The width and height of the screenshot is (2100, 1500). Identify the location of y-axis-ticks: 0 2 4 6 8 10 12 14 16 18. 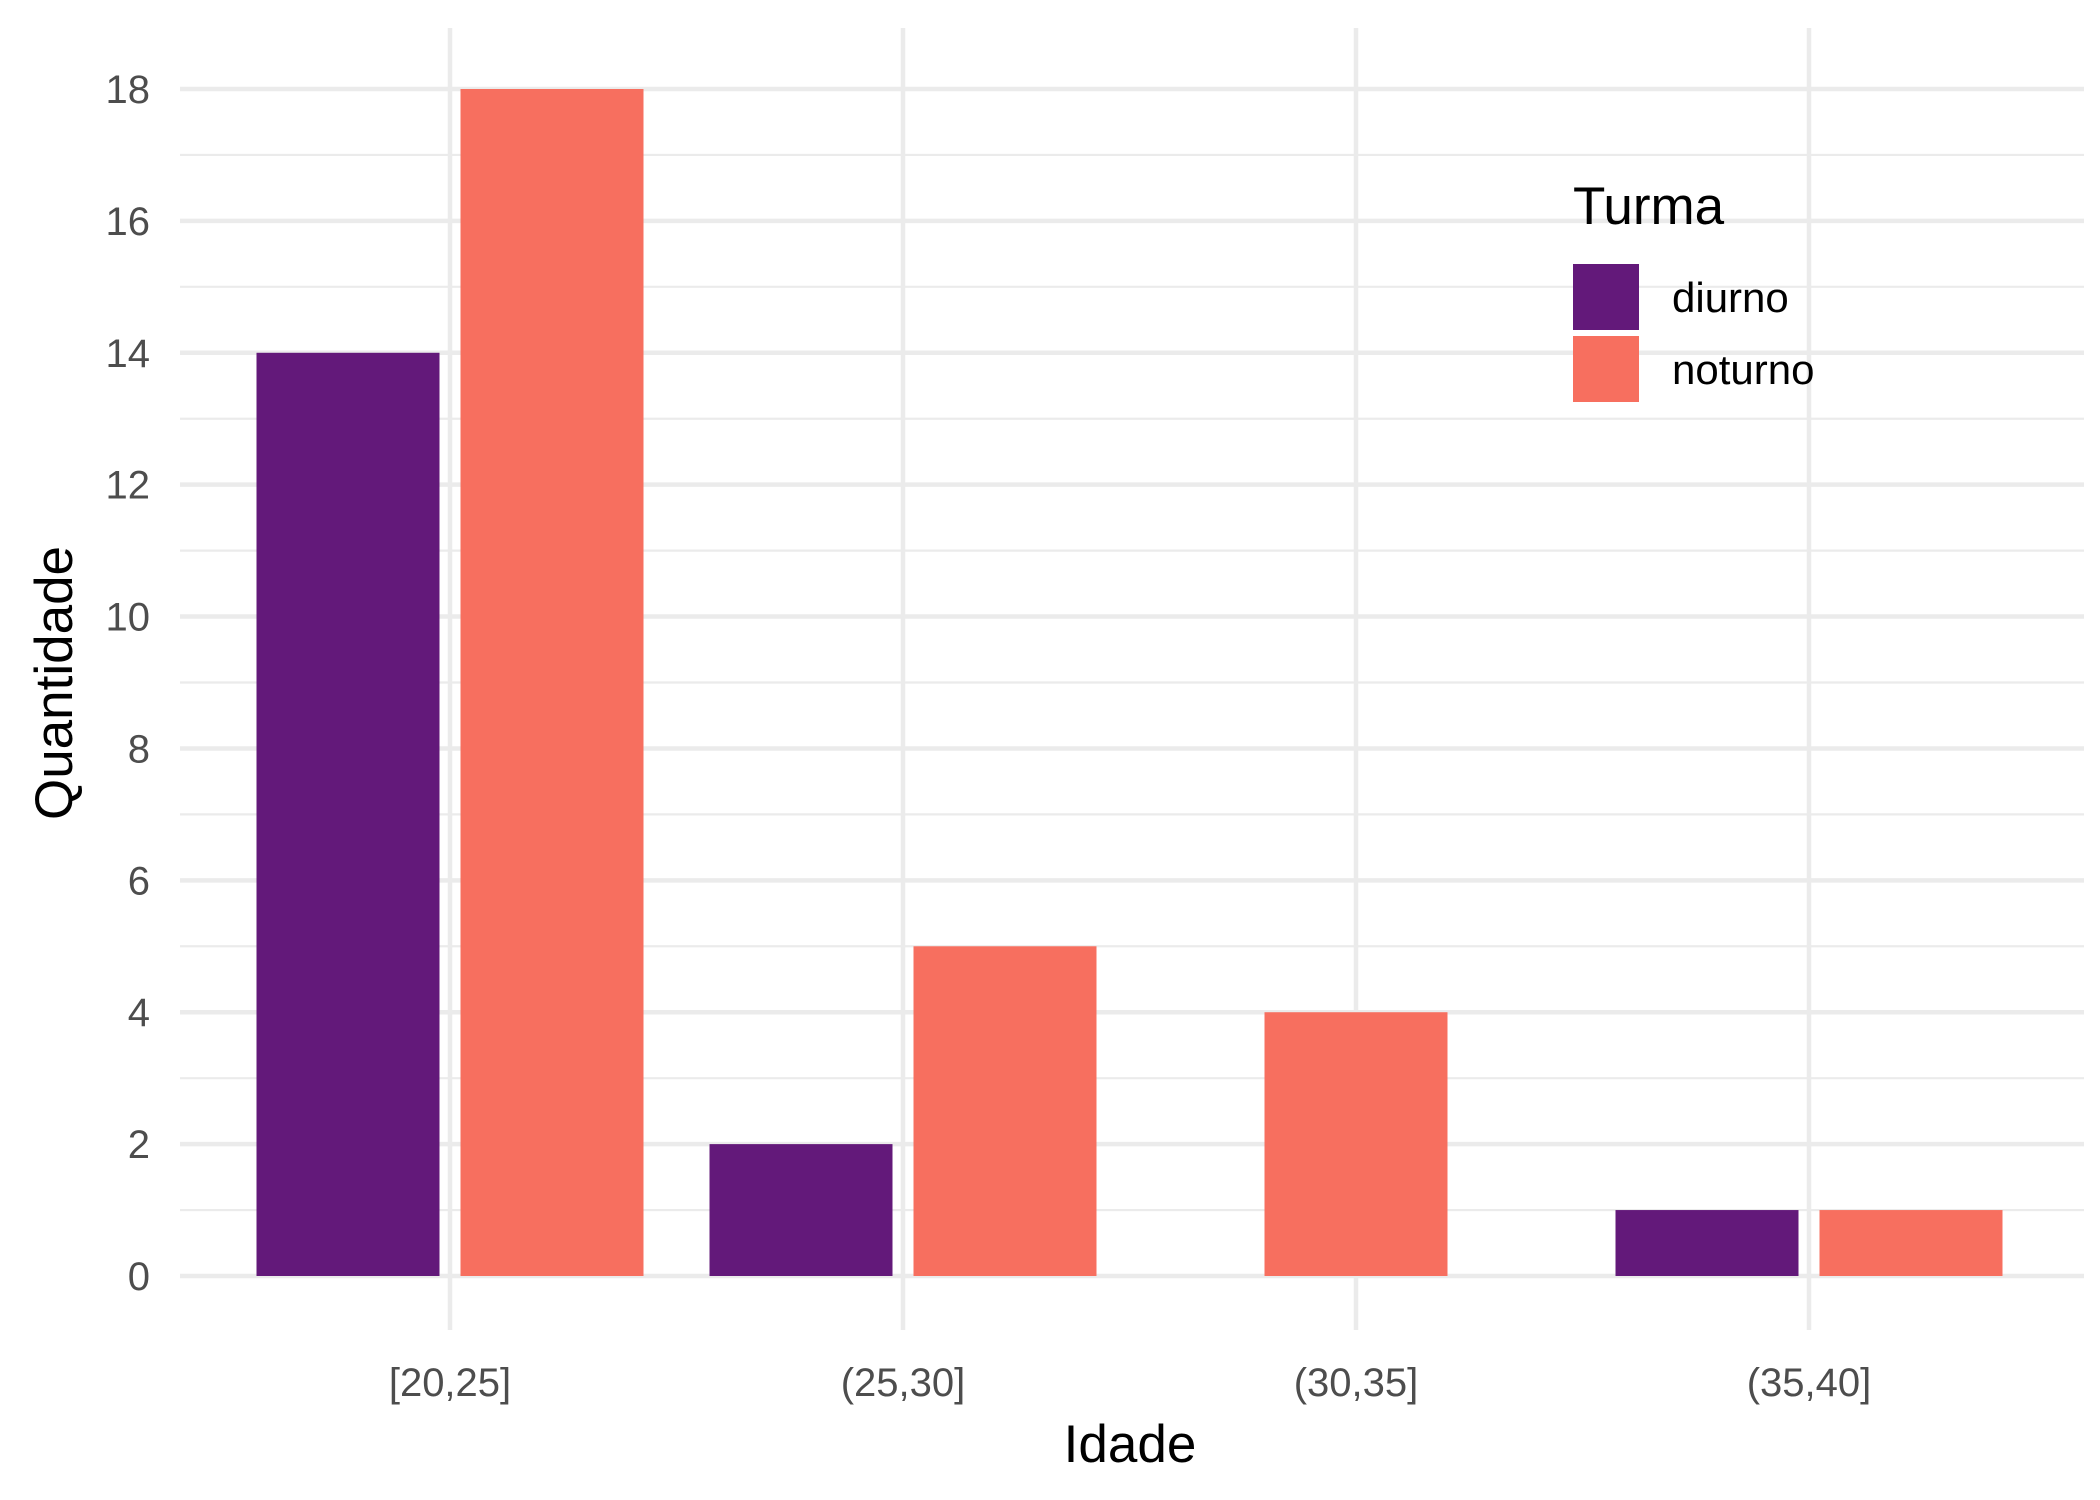
(128, 683).